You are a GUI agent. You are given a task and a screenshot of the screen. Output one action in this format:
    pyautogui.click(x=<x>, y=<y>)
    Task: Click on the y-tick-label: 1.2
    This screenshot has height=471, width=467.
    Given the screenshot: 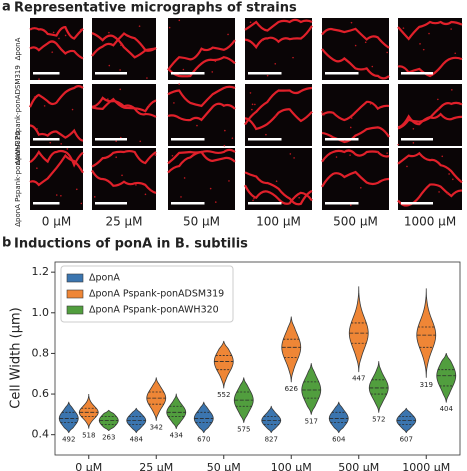 What is the action you would take?
    pyautogui.click(x=41, y=271)
    